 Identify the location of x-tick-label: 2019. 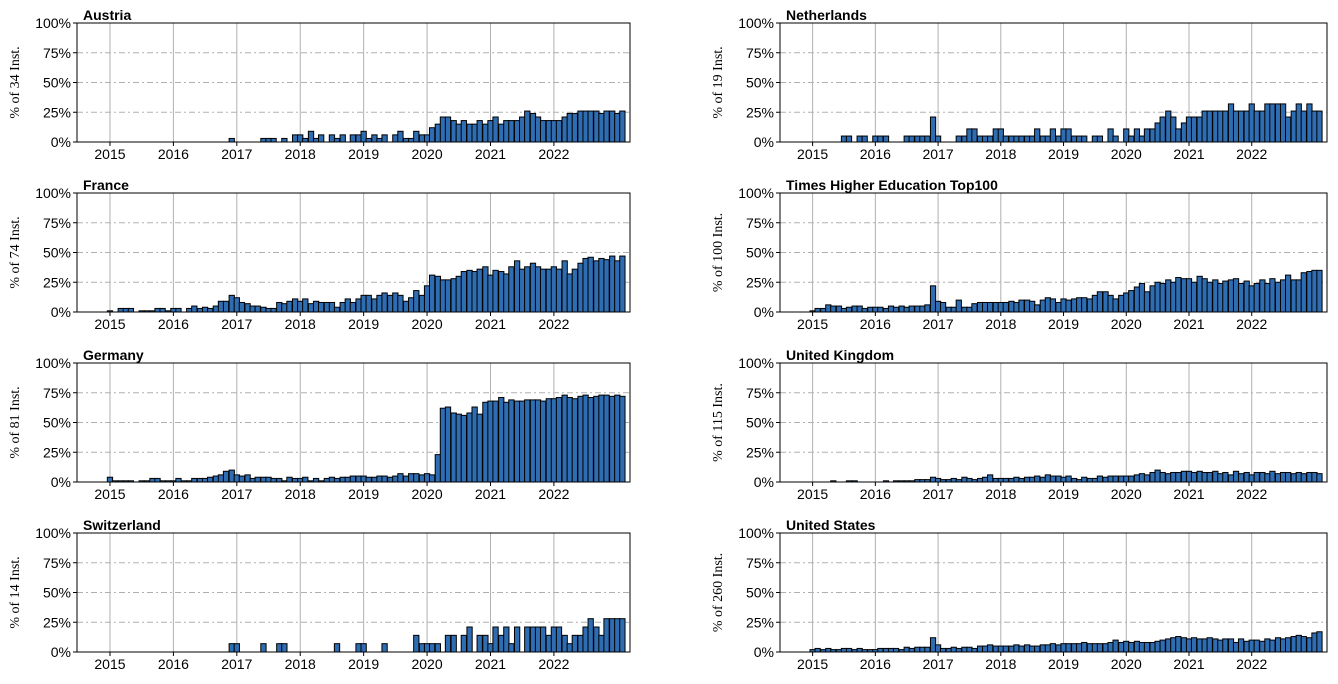
(1063, 494).